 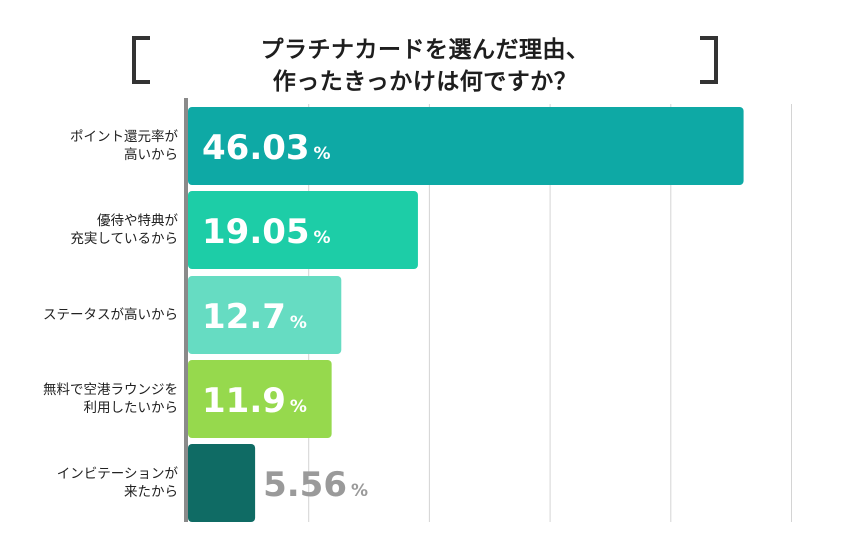 I want to click on data-label: 19.05%, so click(x=266, y=232).